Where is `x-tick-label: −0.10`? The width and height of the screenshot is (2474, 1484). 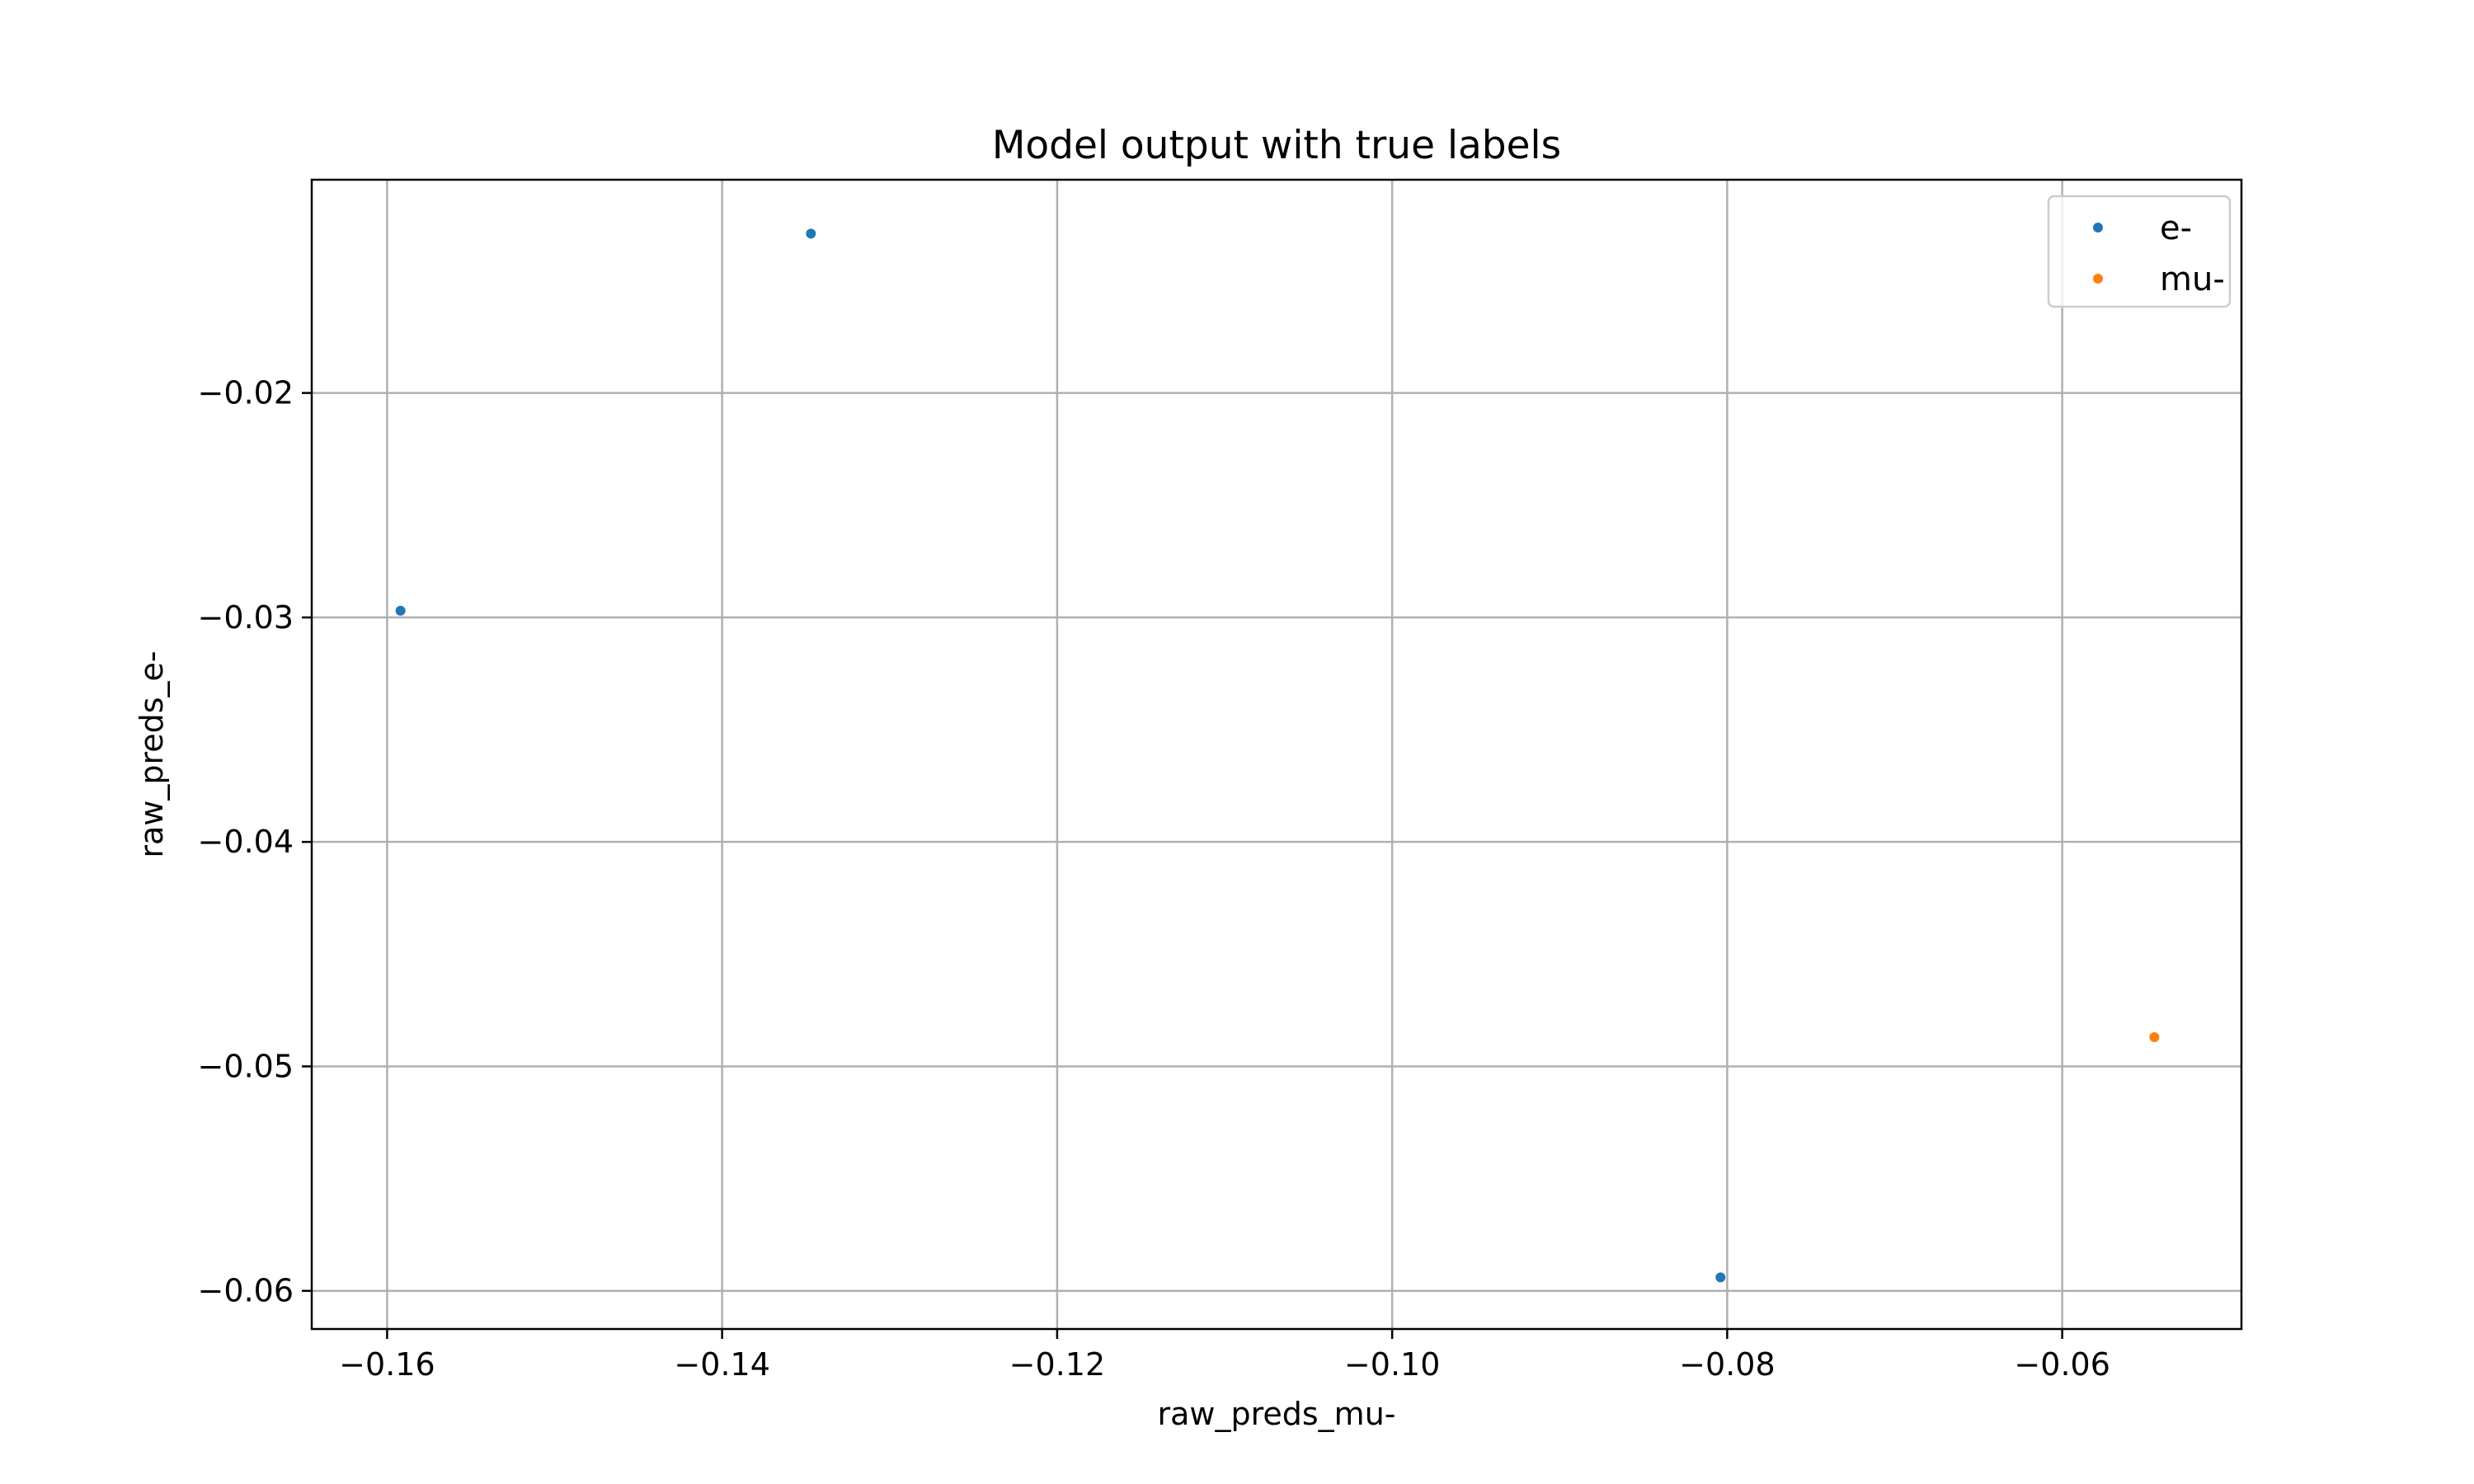 x-tick-label: −0.10 is located at coordinates (1392, 1364).